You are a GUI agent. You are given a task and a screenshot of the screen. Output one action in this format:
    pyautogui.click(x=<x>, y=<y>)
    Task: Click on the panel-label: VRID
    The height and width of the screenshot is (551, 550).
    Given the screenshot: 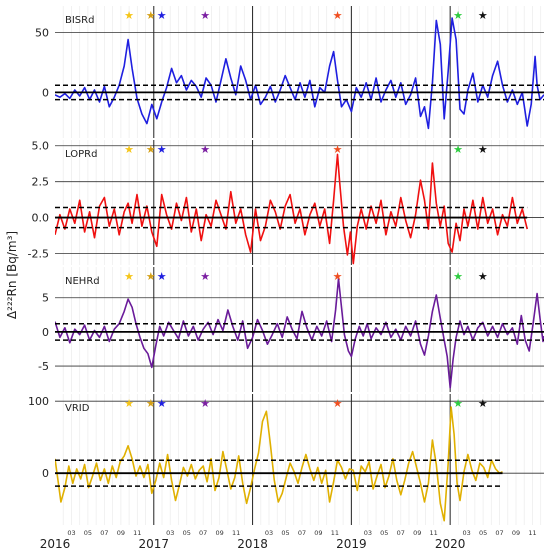 What is the action you would take?
    pyautogui.click(x=77, y=408)
    